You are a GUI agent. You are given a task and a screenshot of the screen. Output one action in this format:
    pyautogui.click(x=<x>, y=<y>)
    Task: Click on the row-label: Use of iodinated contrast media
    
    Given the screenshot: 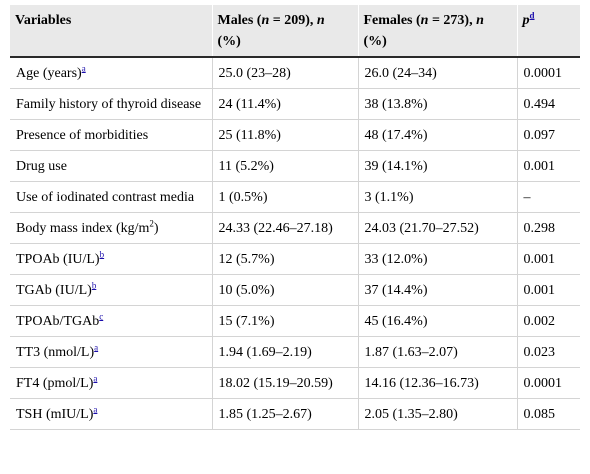 What is the action you would take?
    pyautogui.click(x=111, y=197)
    